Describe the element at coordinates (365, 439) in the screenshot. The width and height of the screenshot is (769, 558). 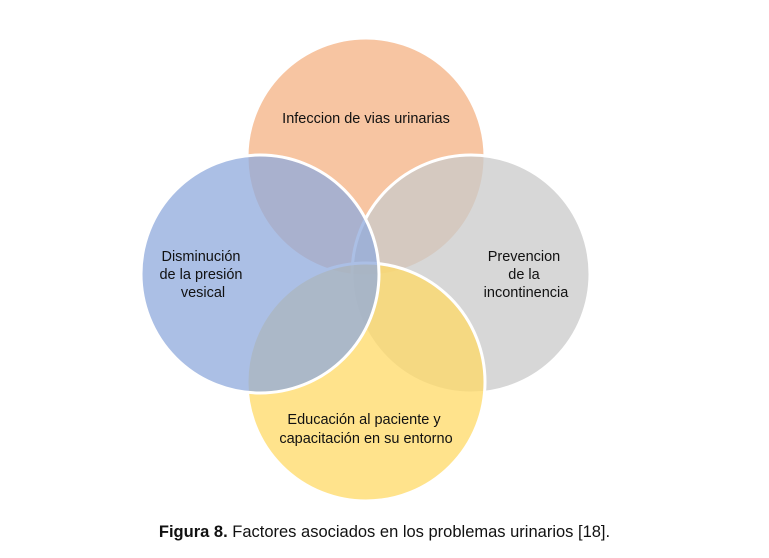
I see `circle-bottom-label-line: capacitación en su entorno` at that location.